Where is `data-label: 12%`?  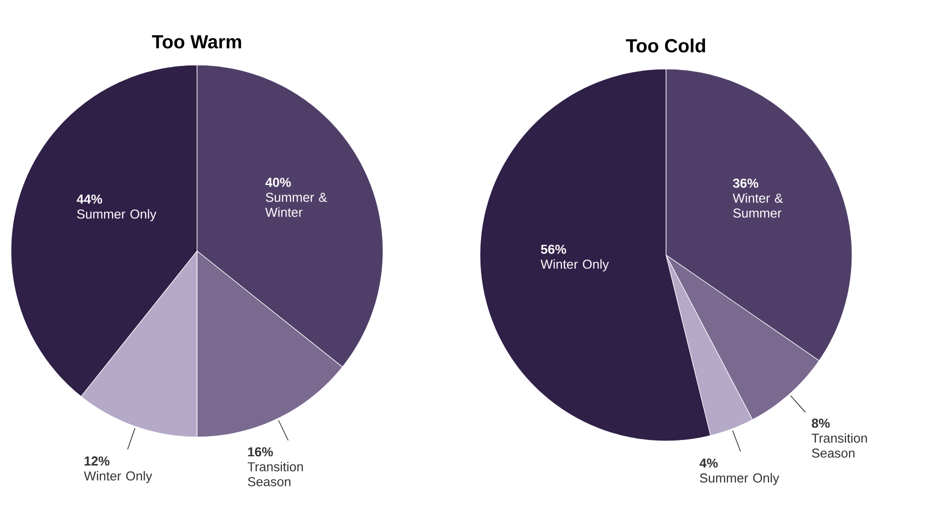 data-label: 12% is located at coordinates (97, 461).